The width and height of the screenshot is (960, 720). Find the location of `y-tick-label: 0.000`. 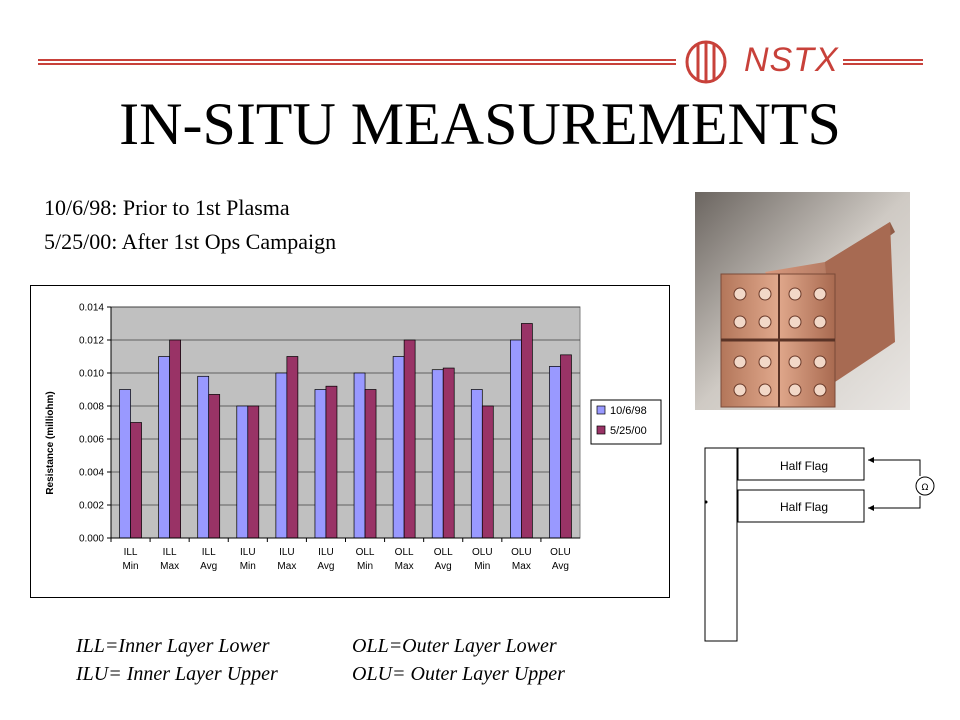

y-tick-label: 0.000 is located at coordinates (91, 539).